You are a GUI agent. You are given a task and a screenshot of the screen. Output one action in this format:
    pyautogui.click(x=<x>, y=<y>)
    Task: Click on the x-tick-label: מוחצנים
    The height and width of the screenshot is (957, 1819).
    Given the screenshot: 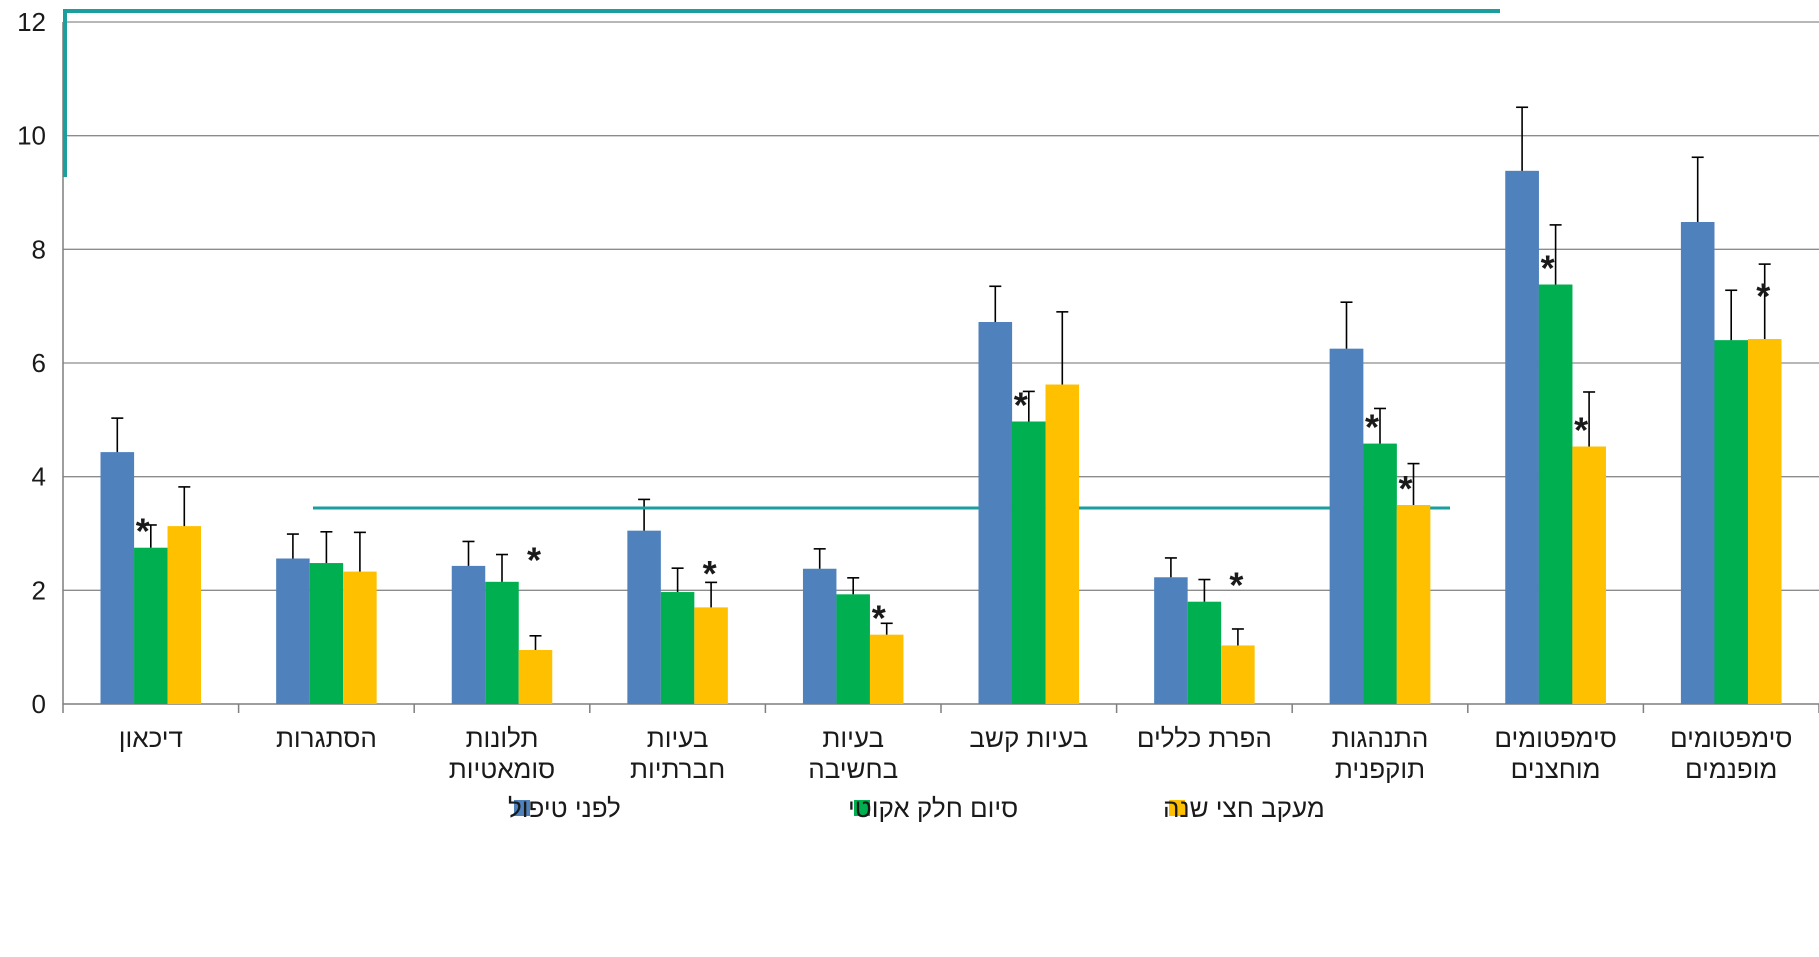 What is the action you would take?
    pyautogui.click(x=1556, y=769)
    